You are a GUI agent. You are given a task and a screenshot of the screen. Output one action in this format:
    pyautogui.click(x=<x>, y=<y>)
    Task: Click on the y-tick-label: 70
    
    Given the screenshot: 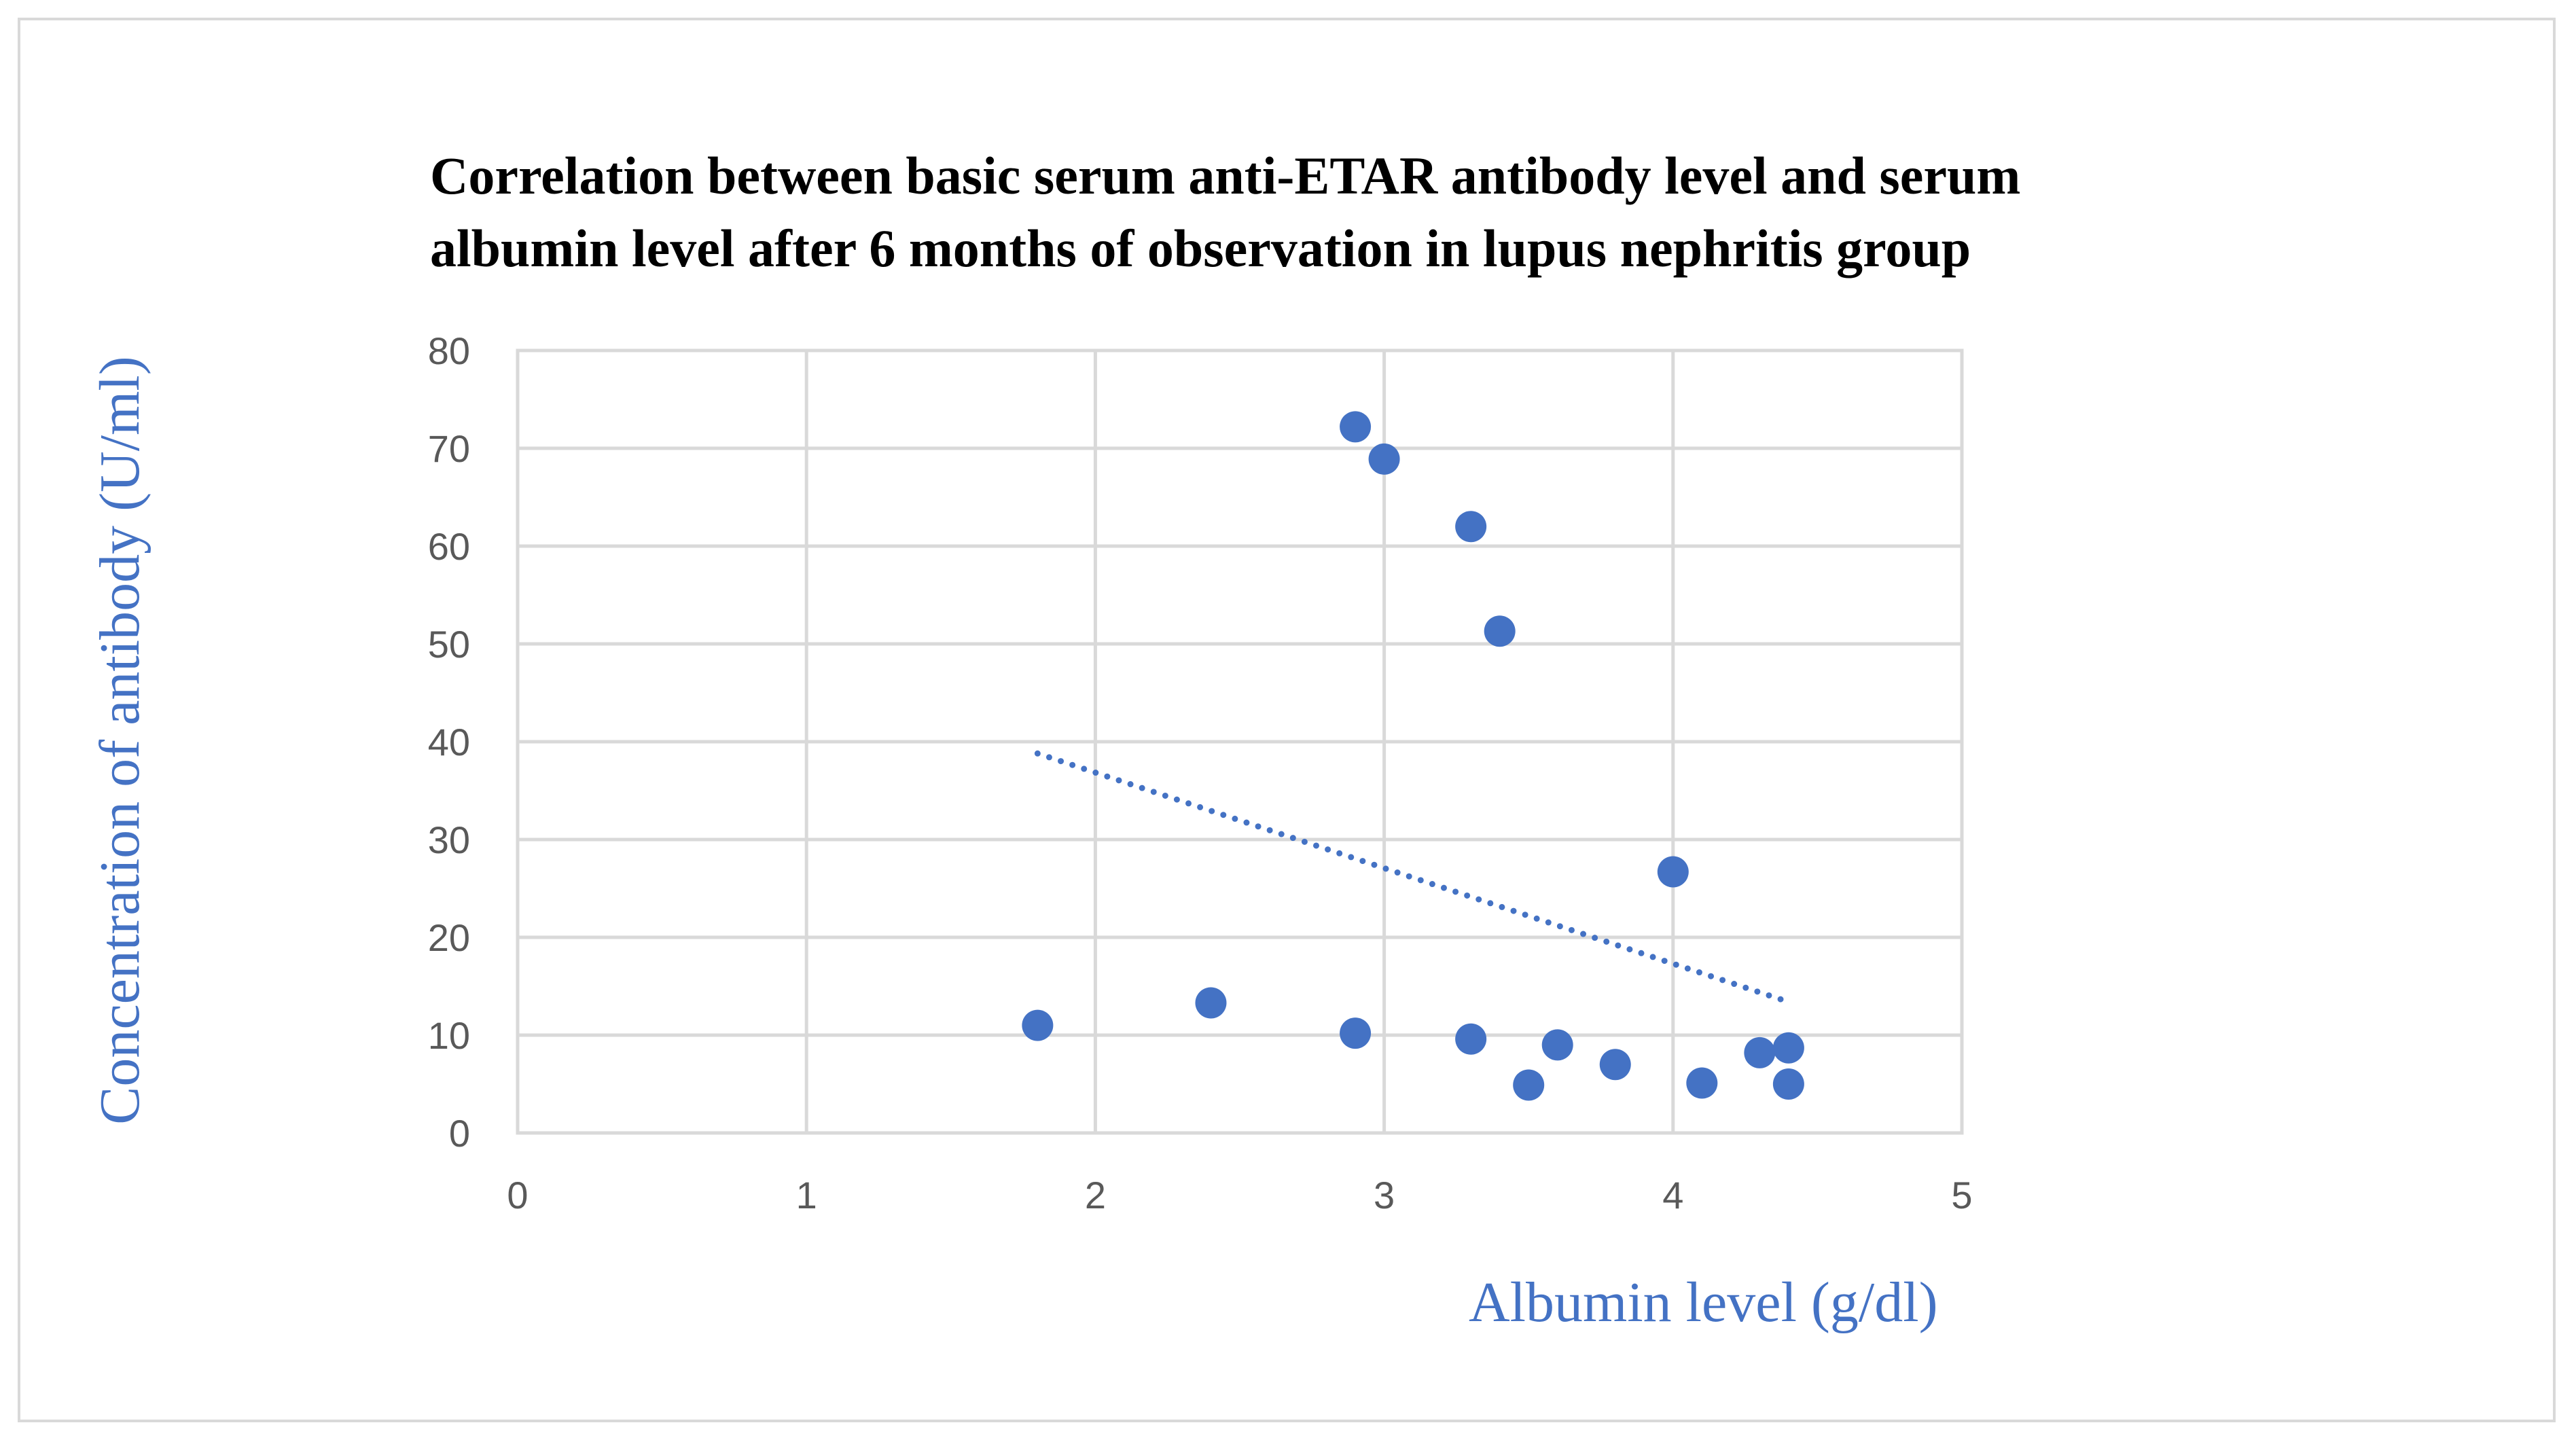 What is the action you would take?
    pyautogui.click(x=449, y=449)
    